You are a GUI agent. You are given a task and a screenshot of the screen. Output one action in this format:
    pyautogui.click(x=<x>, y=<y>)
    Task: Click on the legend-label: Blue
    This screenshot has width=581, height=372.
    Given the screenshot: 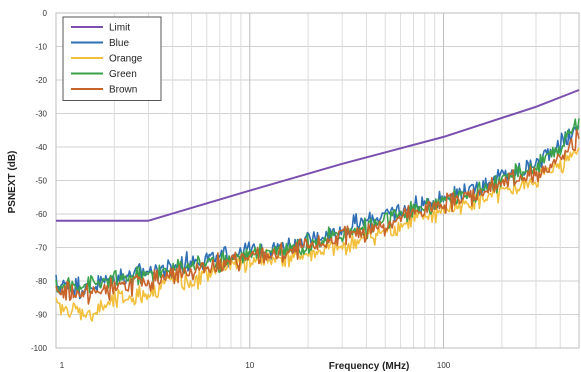 What is the action you would take?
    pyautogui.click(x=119, y=43)
    